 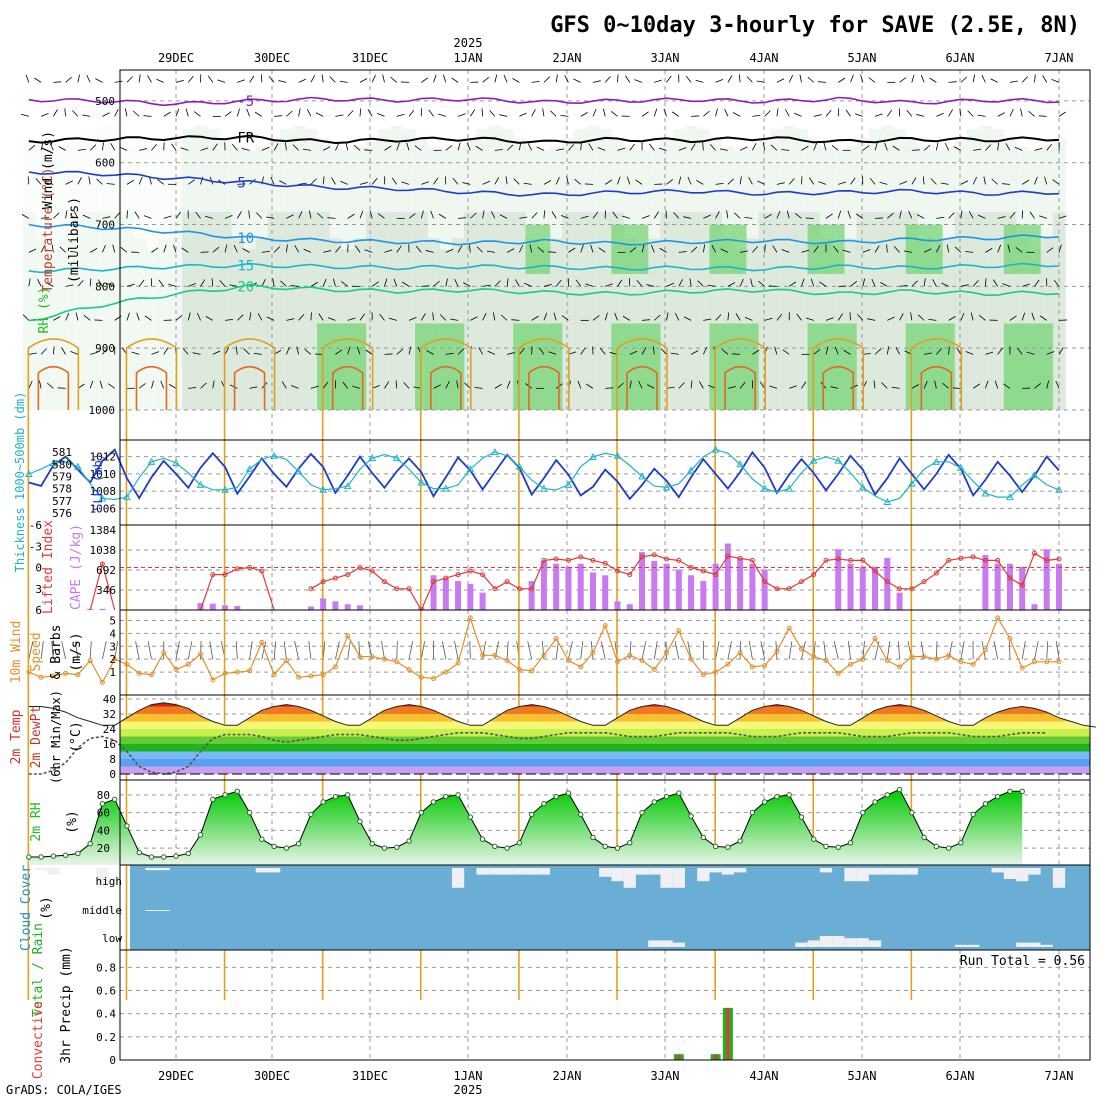 I want to click on thickness-point, so click(x=78, y=466).